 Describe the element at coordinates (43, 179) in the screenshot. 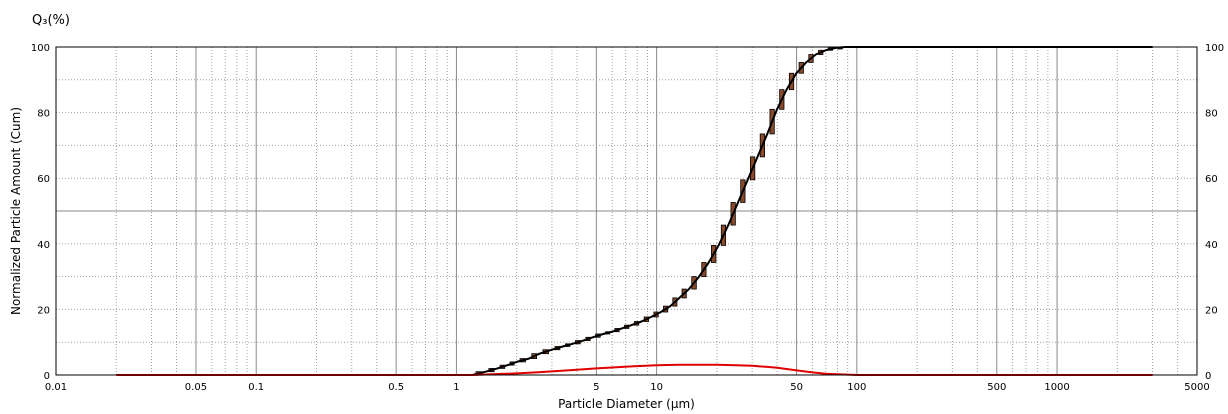

I see `y-tick-label-left: 60` at that location.